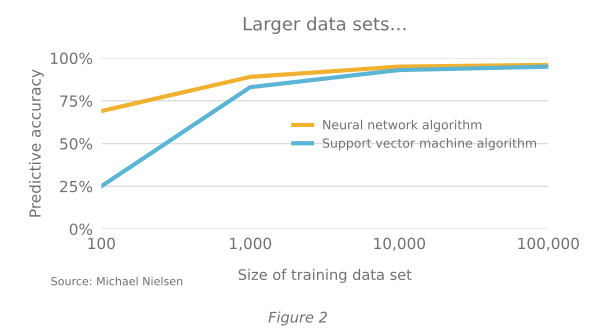  Describe the element at coordinates (116, 281) in the screenshot. I see `source-note: Source: Michael Nielsen` at that location.